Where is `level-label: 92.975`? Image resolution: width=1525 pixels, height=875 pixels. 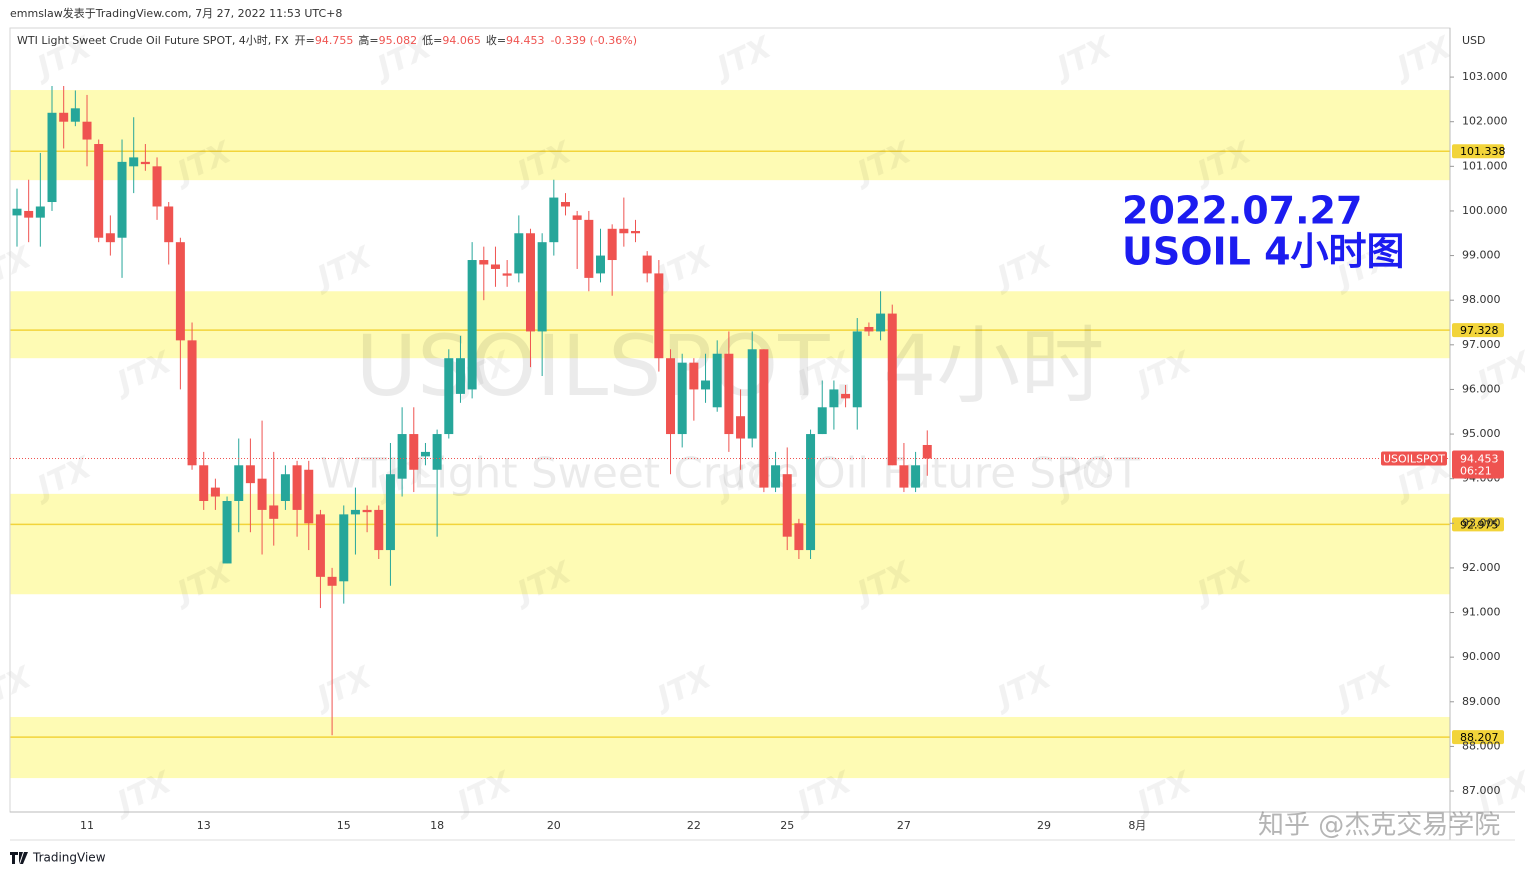 level-label: 92.975 is located at coordinates (1479, 524).